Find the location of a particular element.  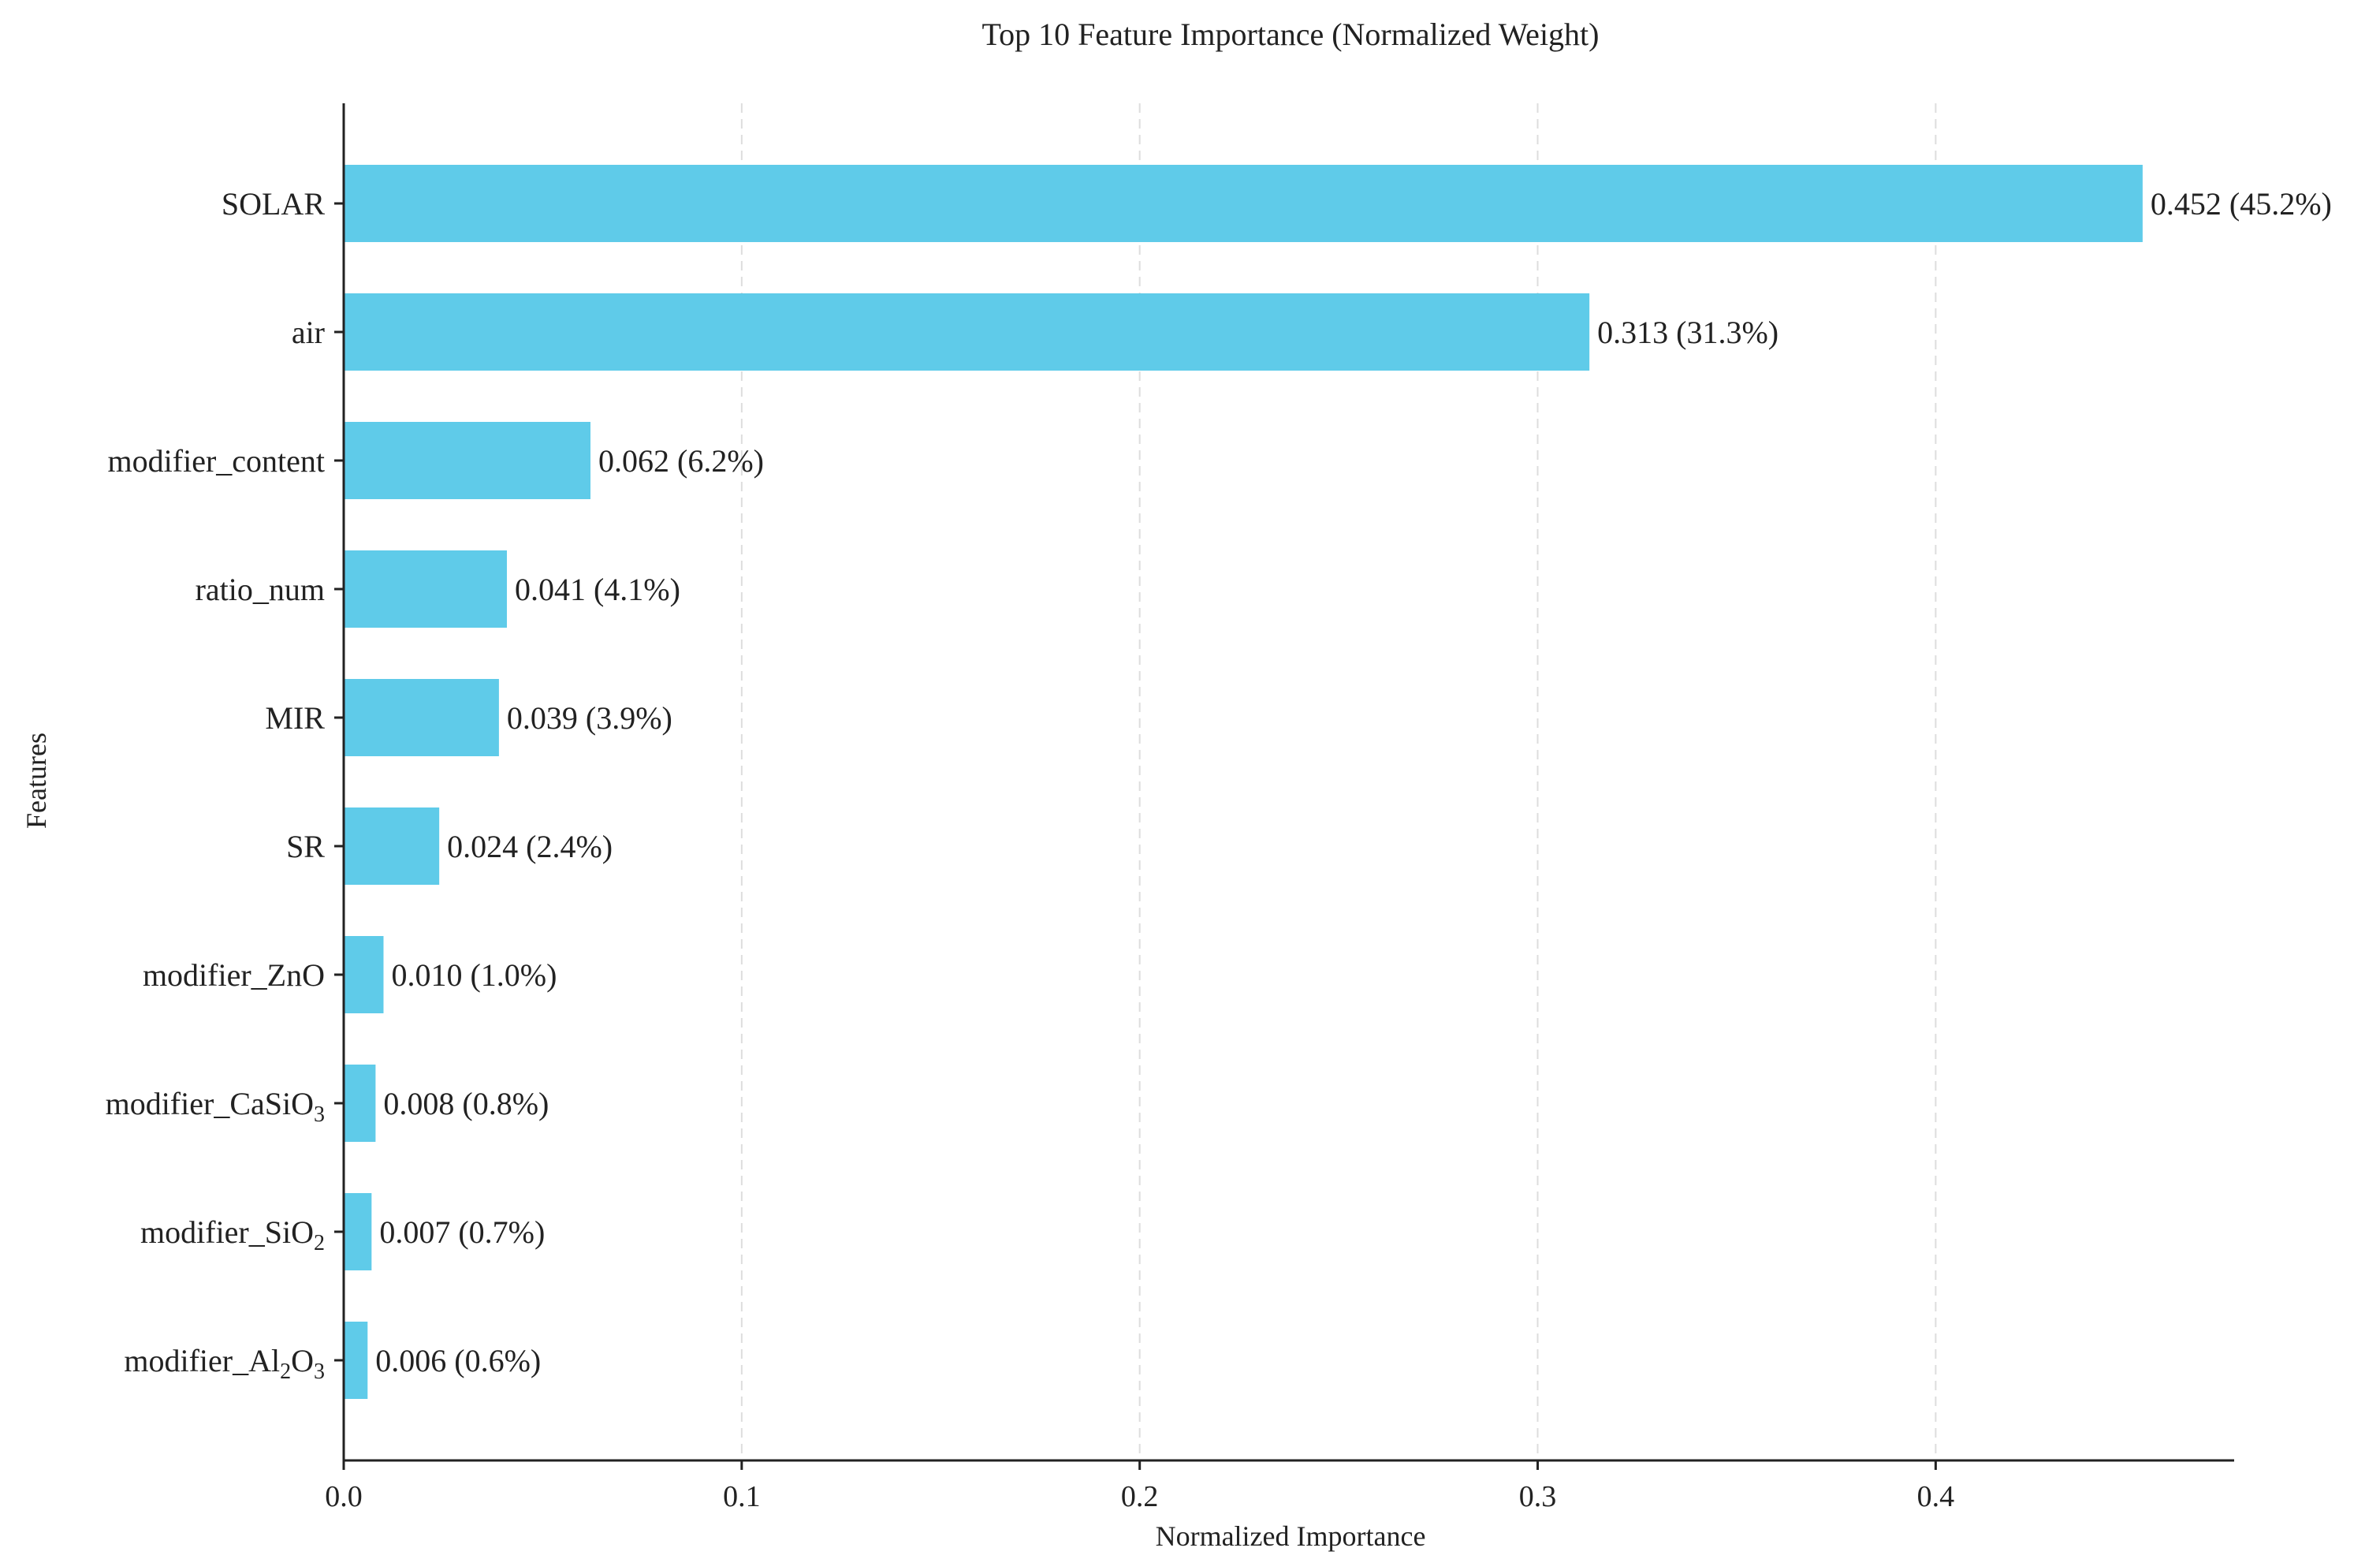

y-tick-label-text: air is located at coordinates (308, 332).